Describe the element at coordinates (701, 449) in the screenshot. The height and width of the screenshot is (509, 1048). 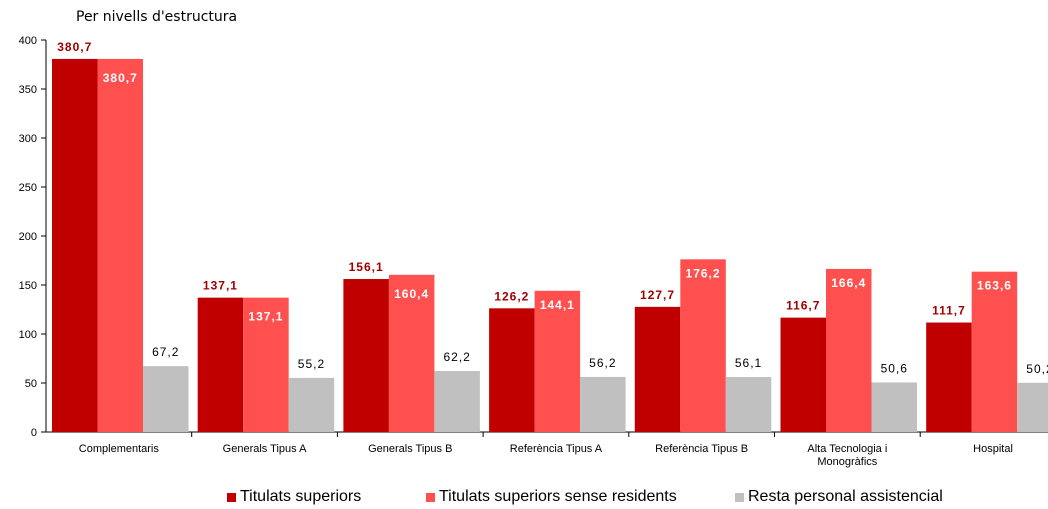
I see `x-category-label: Referència Tipus B` at that location.